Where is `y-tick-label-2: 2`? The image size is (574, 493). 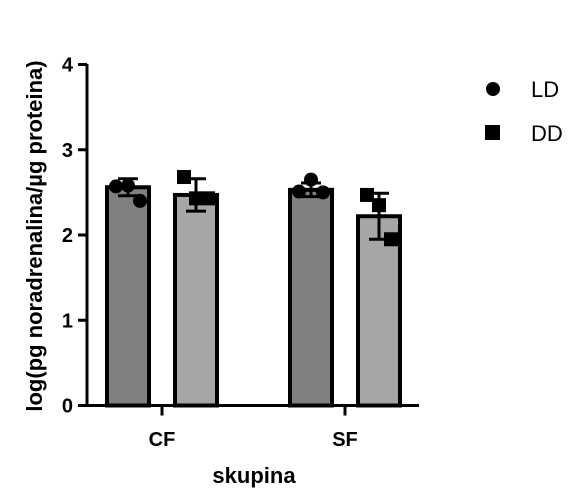 y-tick-label-2: 2 is located at coordinates (67, 236).